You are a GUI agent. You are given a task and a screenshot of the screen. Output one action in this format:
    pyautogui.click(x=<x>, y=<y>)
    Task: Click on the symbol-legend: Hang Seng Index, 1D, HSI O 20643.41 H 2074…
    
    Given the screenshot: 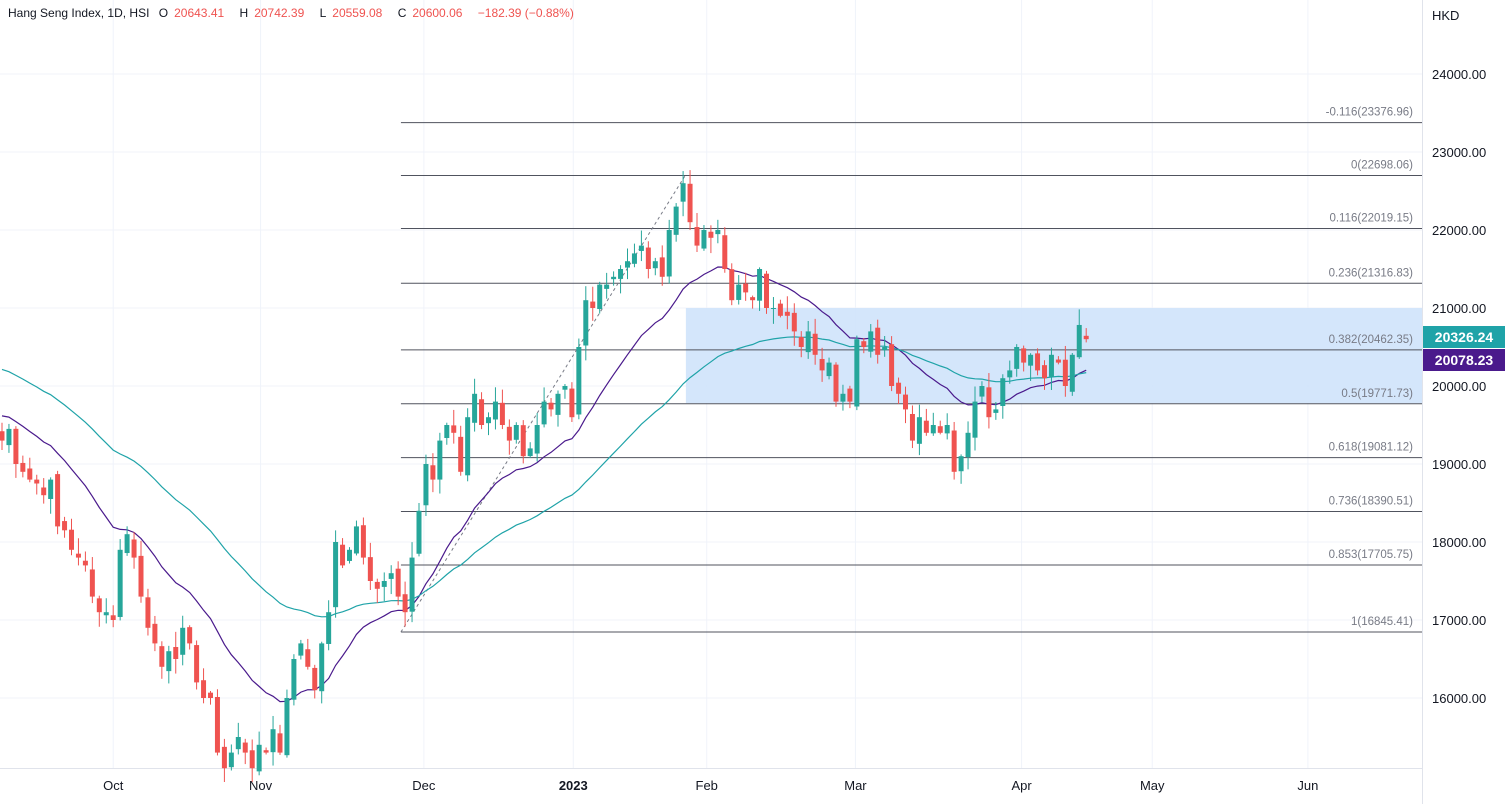 What is the action you would take?
    pyautogui.click(x=294, y=13)
    